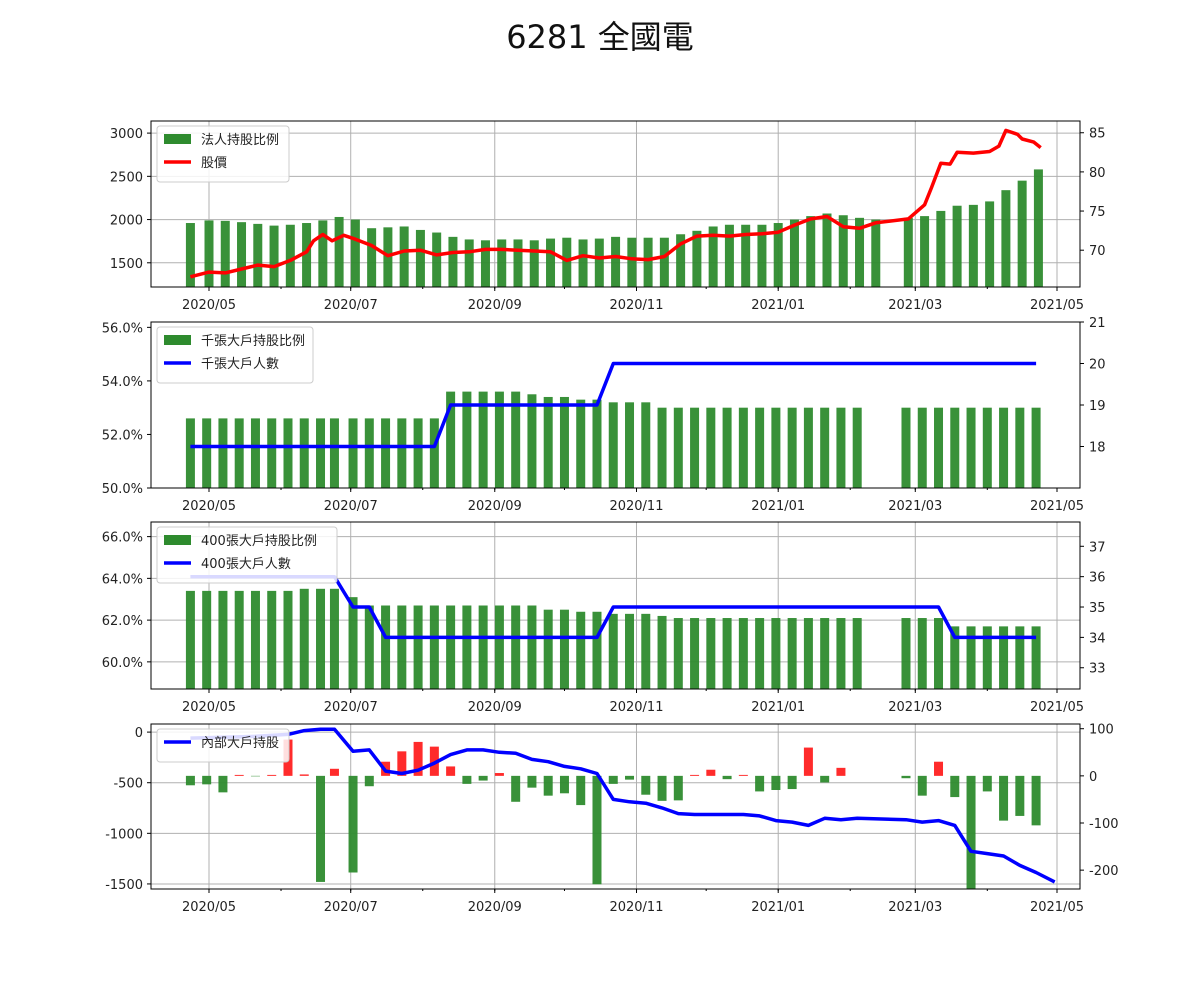 The height and width of the screenshot is (1000, 1200). What do you see at coordinates (1057, 707) in the screenshot?
I see `x-tick-label: 2021/05` at bounding box center [1057, 707].